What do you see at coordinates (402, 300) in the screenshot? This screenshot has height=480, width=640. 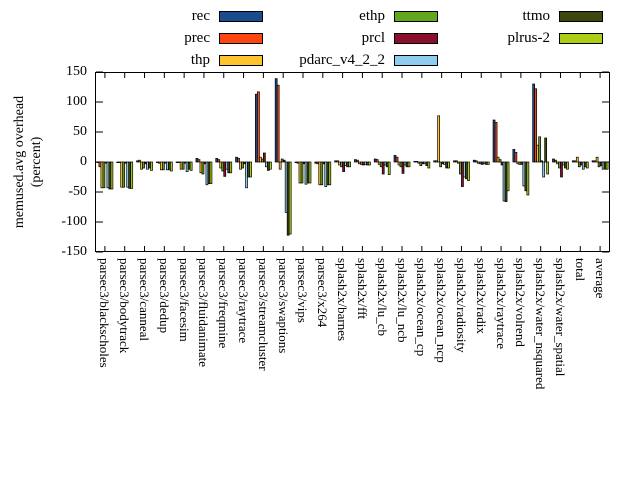 I see `x-category-label: splash2x/lu_ncb` at bounding box center [402, 300].